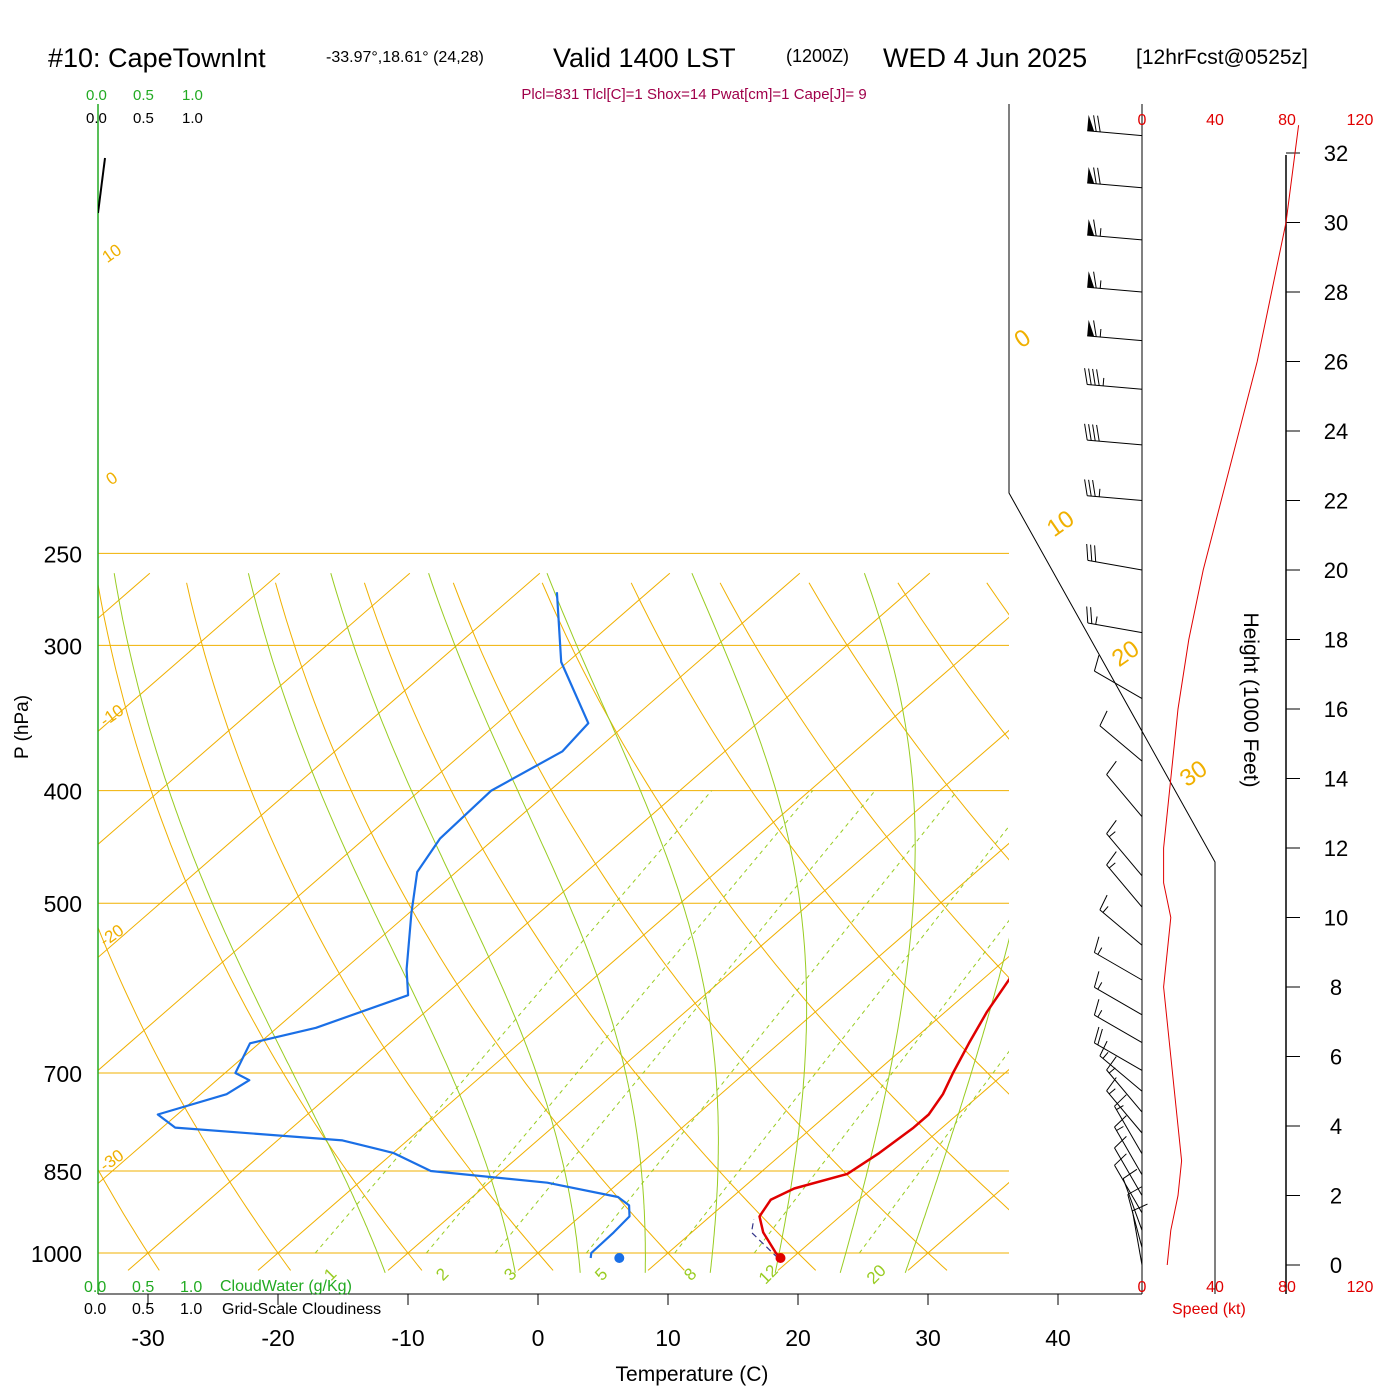 The height and width of the screenshot is (1400, 1400). What do you see at coordinates (1360, 1287) in the screenshot?
I see `speed-tick-label-bottom: 120` at bounding box center [1360, 1287].